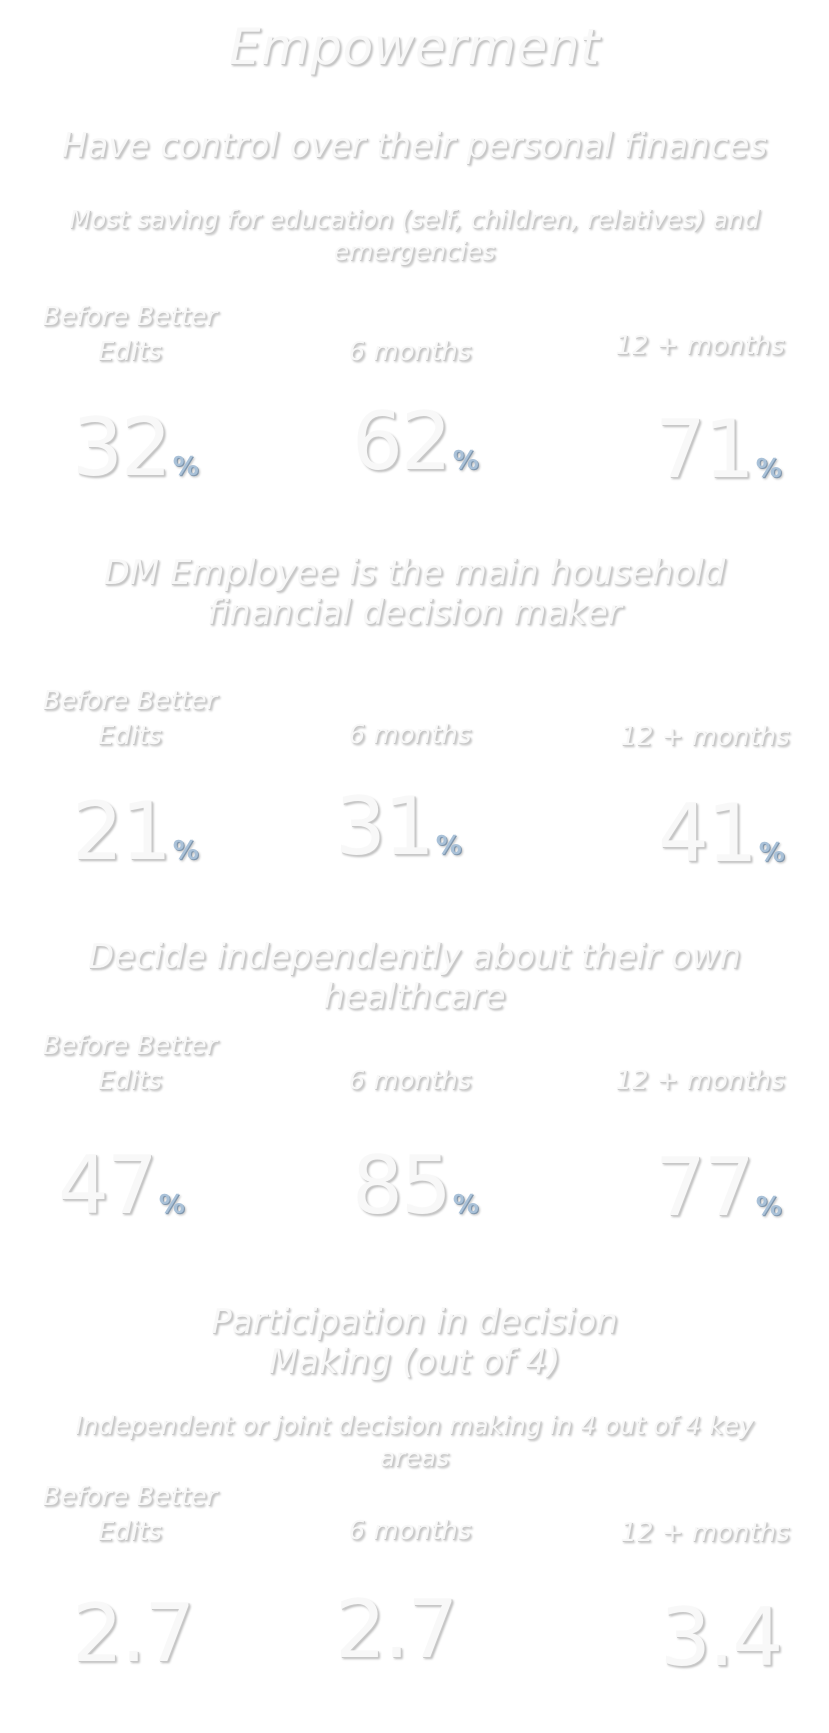 This screenshot has width=829, height=1733. I want to click on section-2-label-6-months: 6 months, so click(410, 735).